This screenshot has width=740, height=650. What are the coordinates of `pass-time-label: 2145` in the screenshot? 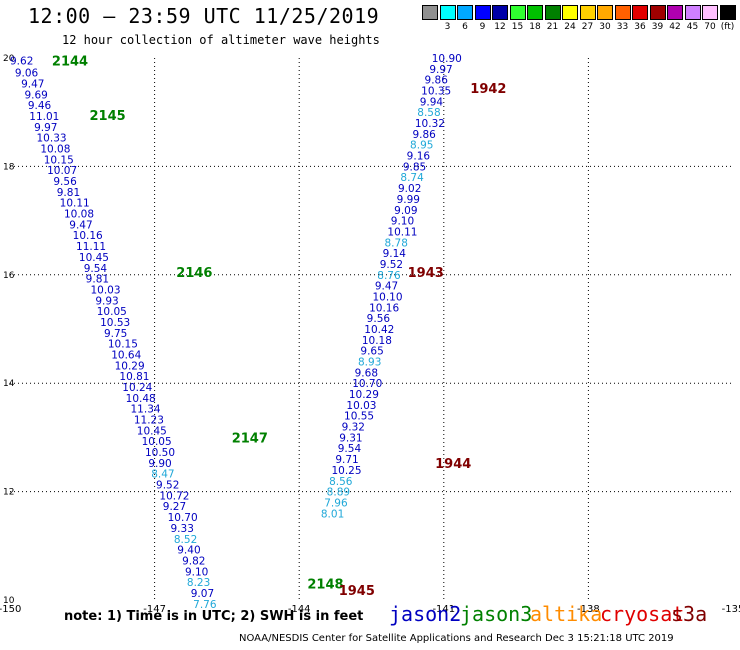 It's located at (108, 116).